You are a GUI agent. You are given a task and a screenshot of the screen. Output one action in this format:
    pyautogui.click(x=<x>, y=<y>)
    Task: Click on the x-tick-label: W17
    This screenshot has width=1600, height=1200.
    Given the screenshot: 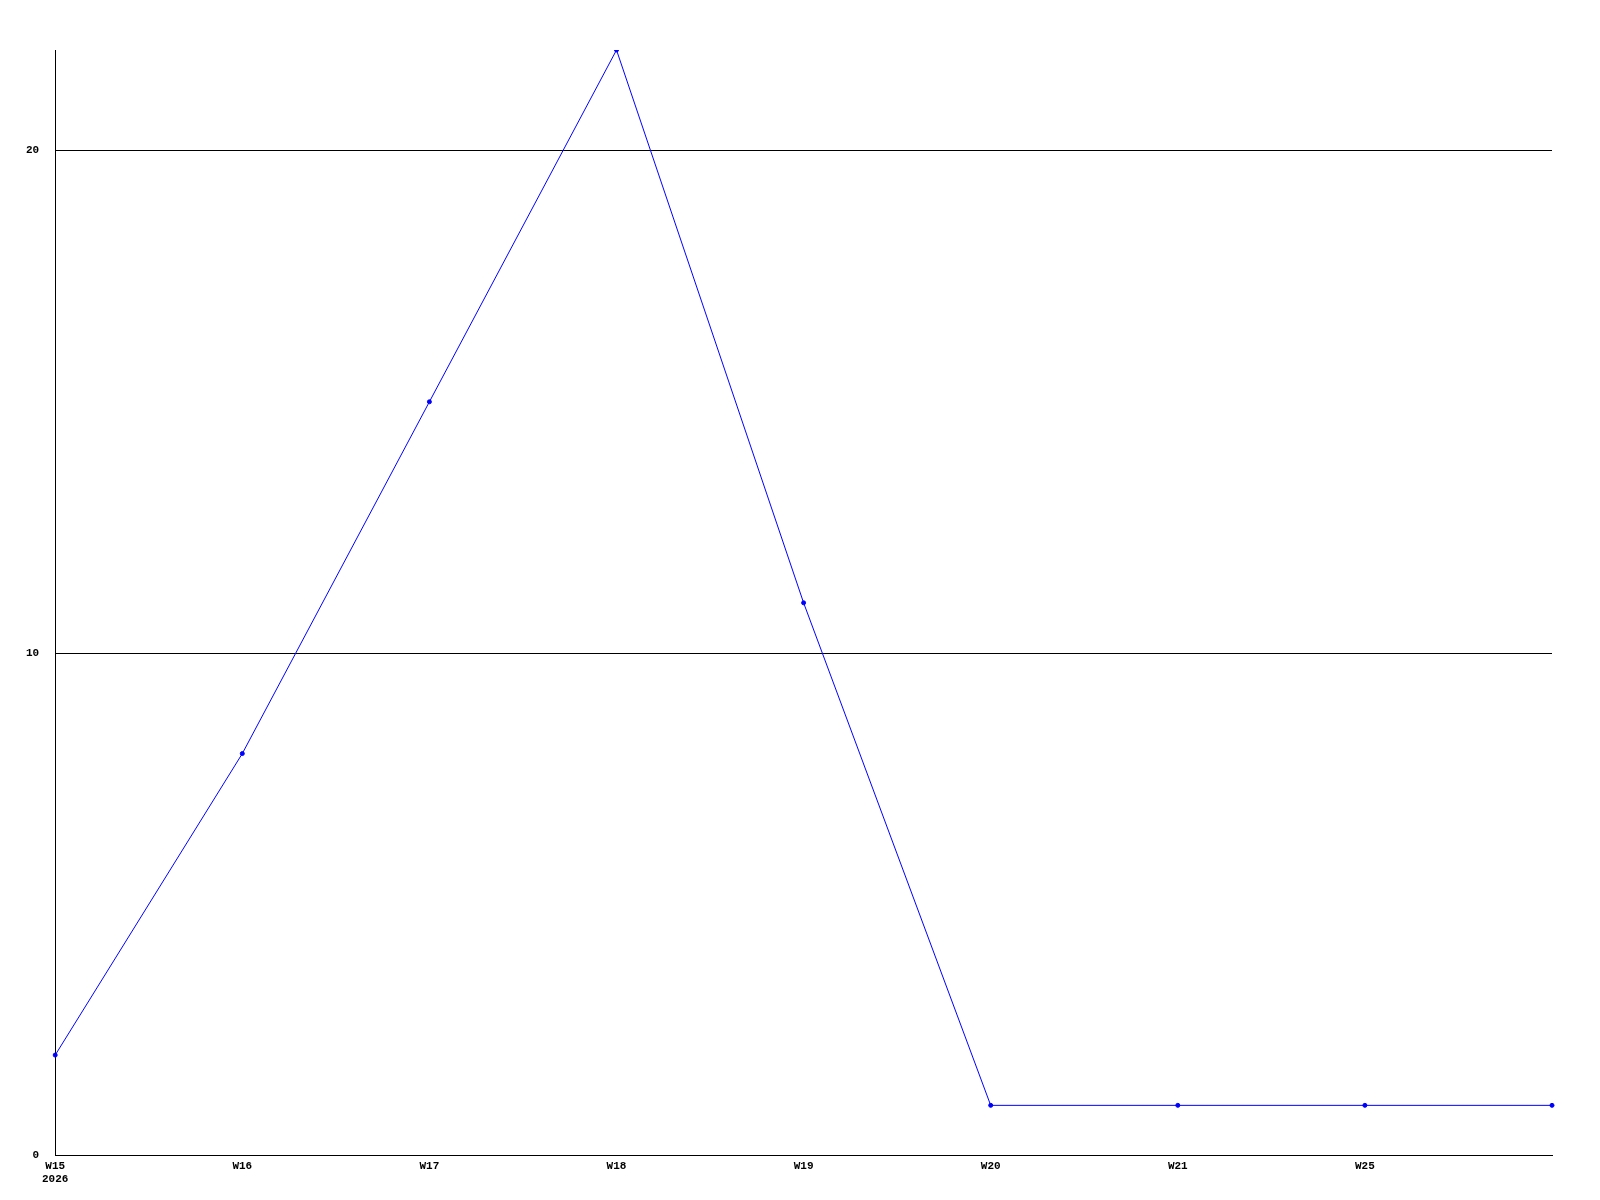 What is the action you would take?
    pyautogui.click(x=429, y=1165)
    